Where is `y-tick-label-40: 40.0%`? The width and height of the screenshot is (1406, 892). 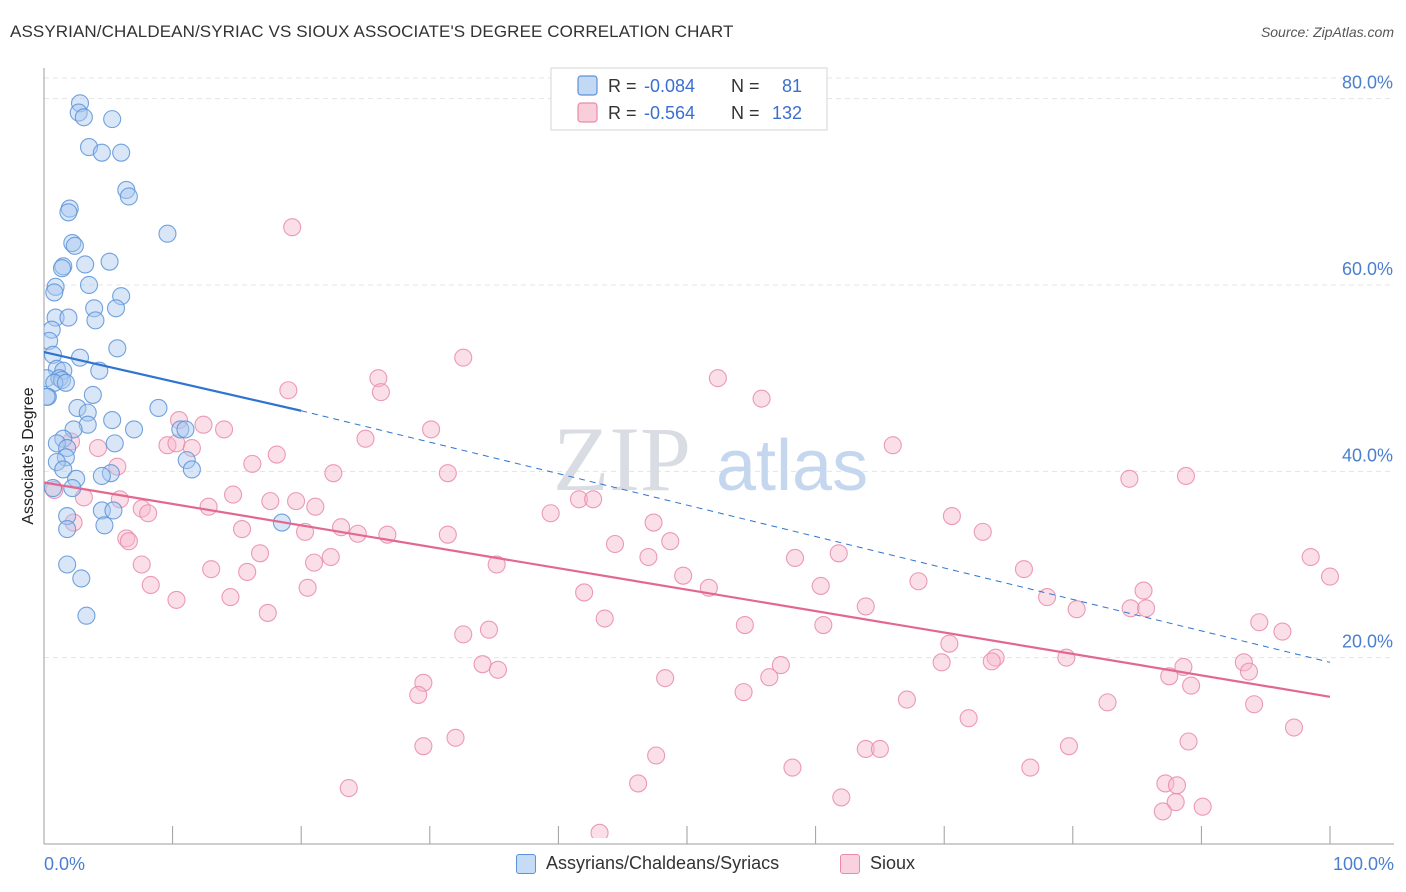 y-tick-label-40: 40.0% is located at coordinates (1367, 455).